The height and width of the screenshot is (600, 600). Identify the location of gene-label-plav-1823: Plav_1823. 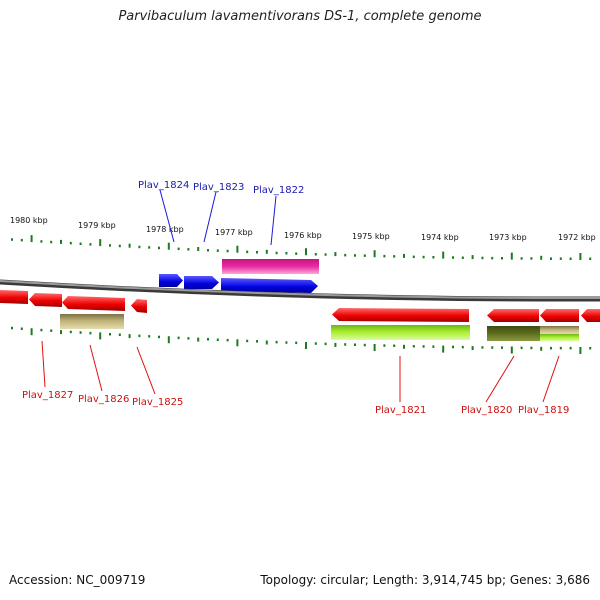
(218, 187).